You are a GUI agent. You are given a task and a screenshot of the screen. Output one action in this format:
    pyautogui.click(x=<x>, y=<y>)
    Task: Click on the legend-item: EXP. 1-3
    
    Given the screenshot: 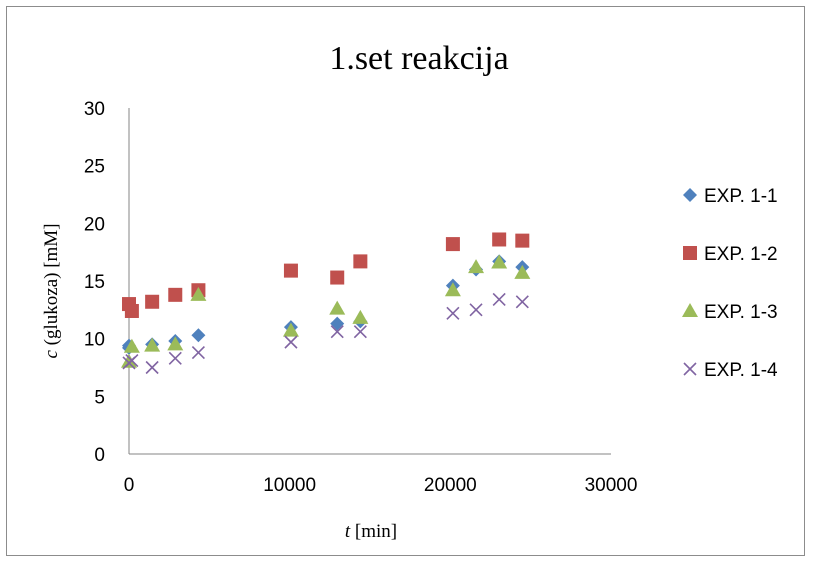 What is the action you would take?
    pyautogui.click(x=730, y=312)
    